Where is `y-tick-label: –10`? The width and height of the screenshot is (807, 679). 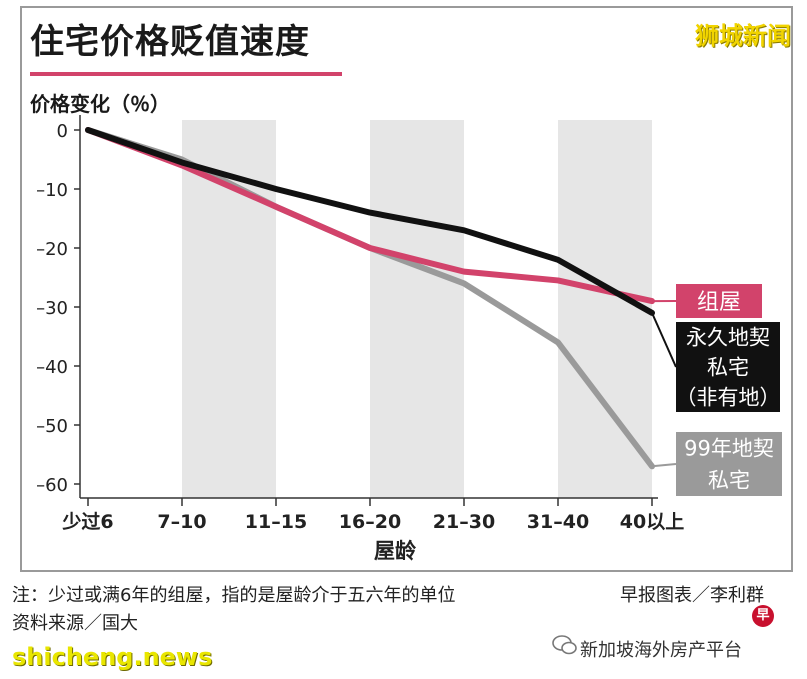 y-tick-label: –10 is located at coordinates (52, 190).